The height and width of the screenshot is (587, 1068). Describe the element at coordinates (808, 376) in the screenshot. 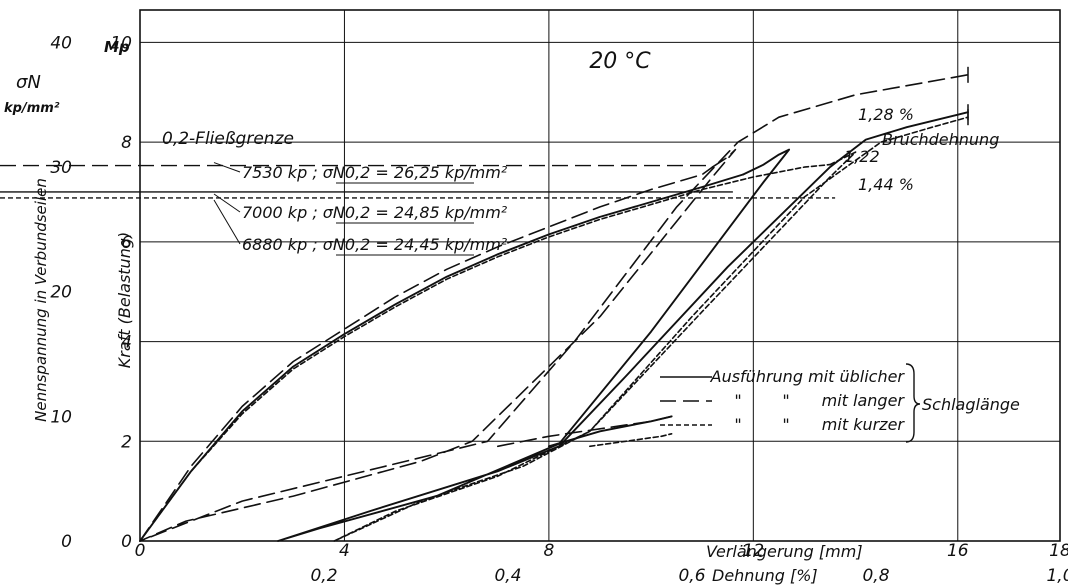

I see `legend-text: Ausführung mit üblicher` at that location.